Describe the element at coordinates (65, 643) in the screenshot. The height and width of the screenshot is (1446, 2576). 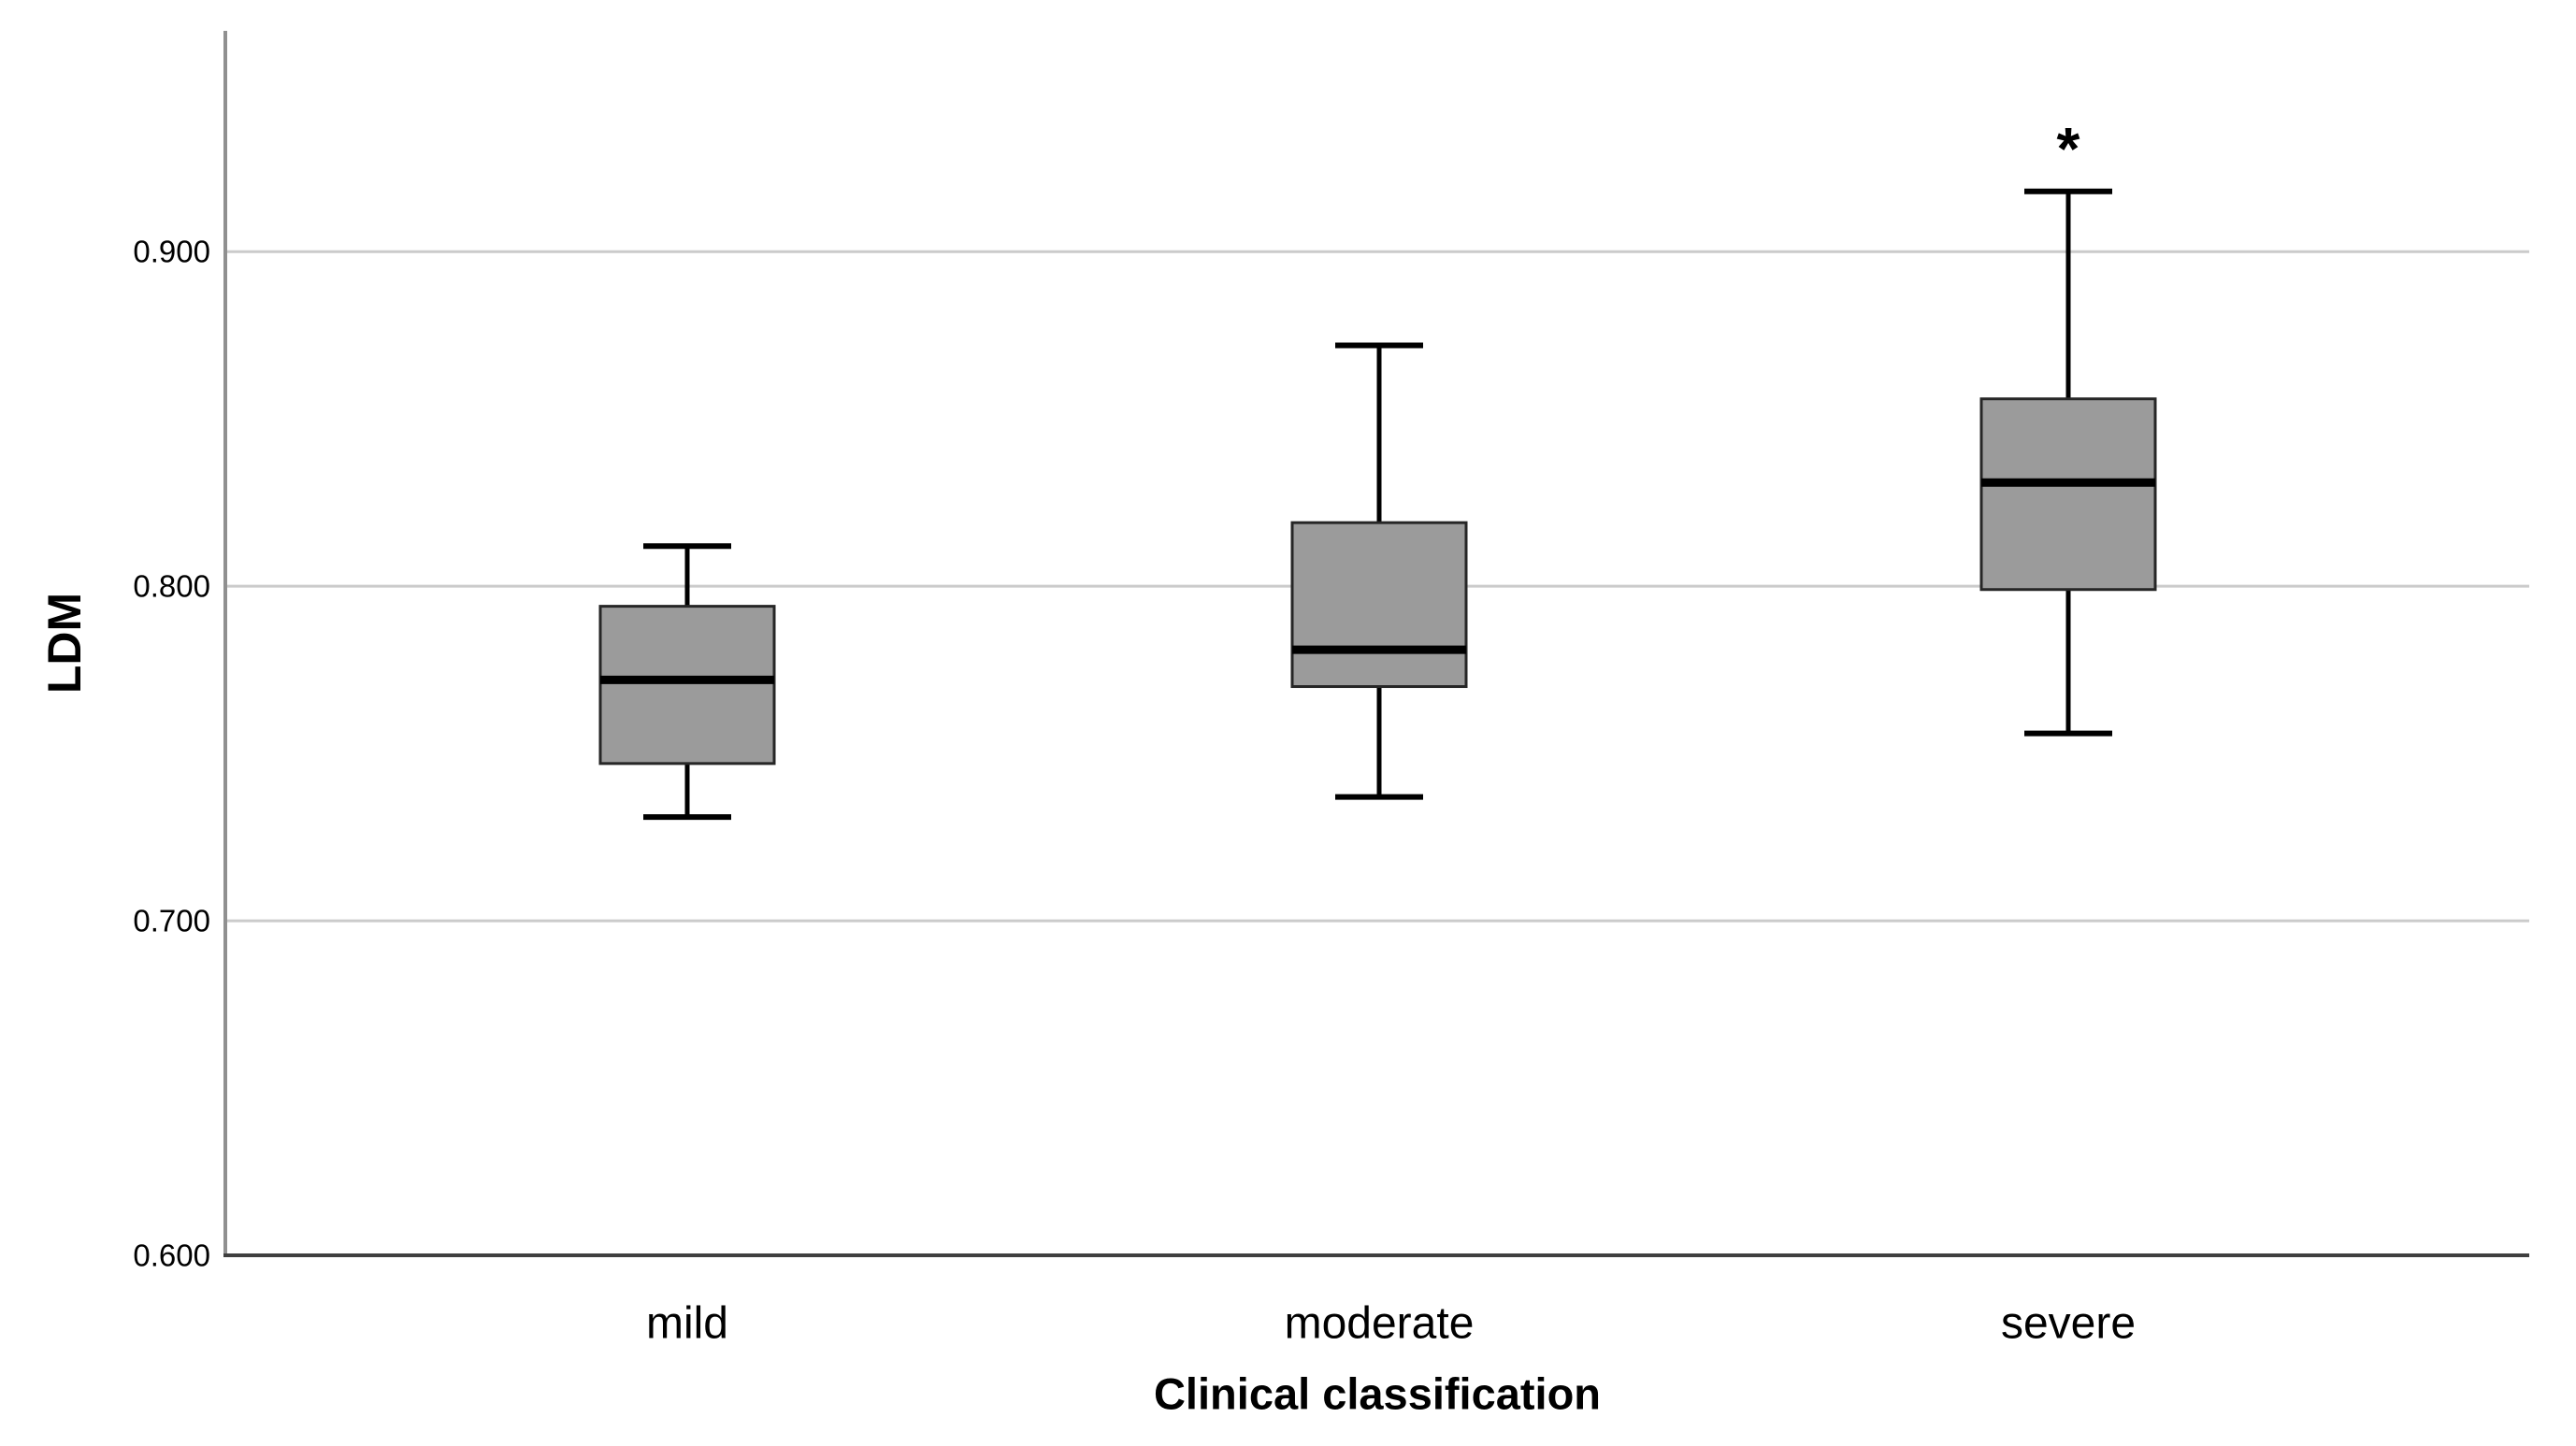
I see `y-axis-title: LDM` at that location.